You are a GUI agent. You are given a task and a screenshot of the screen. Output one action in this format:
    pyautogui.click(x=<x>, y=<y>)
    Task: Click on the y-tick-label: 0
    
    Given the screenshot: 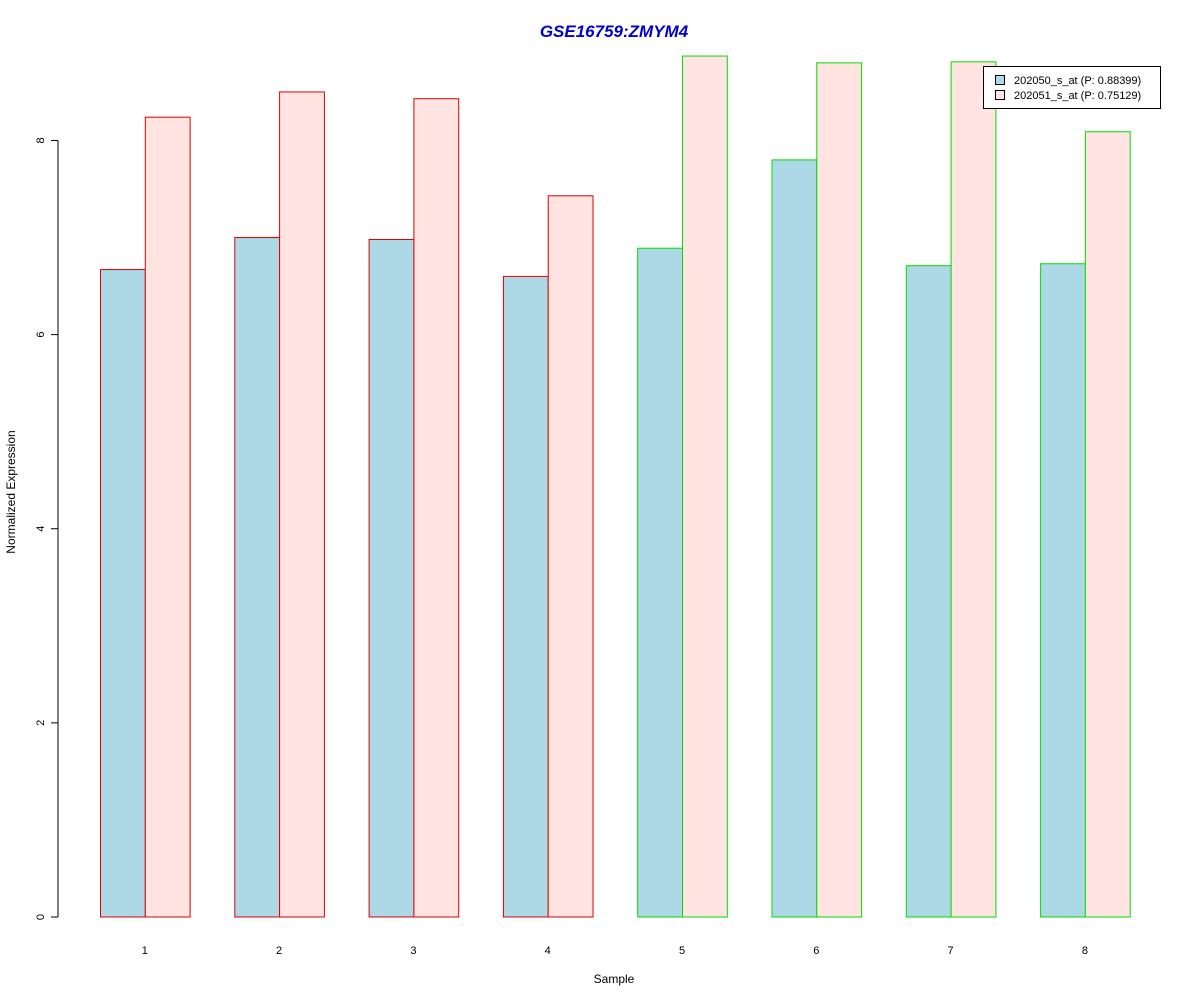 What is the action you would take?
    pyautogui.click(x=41, y=917)
    